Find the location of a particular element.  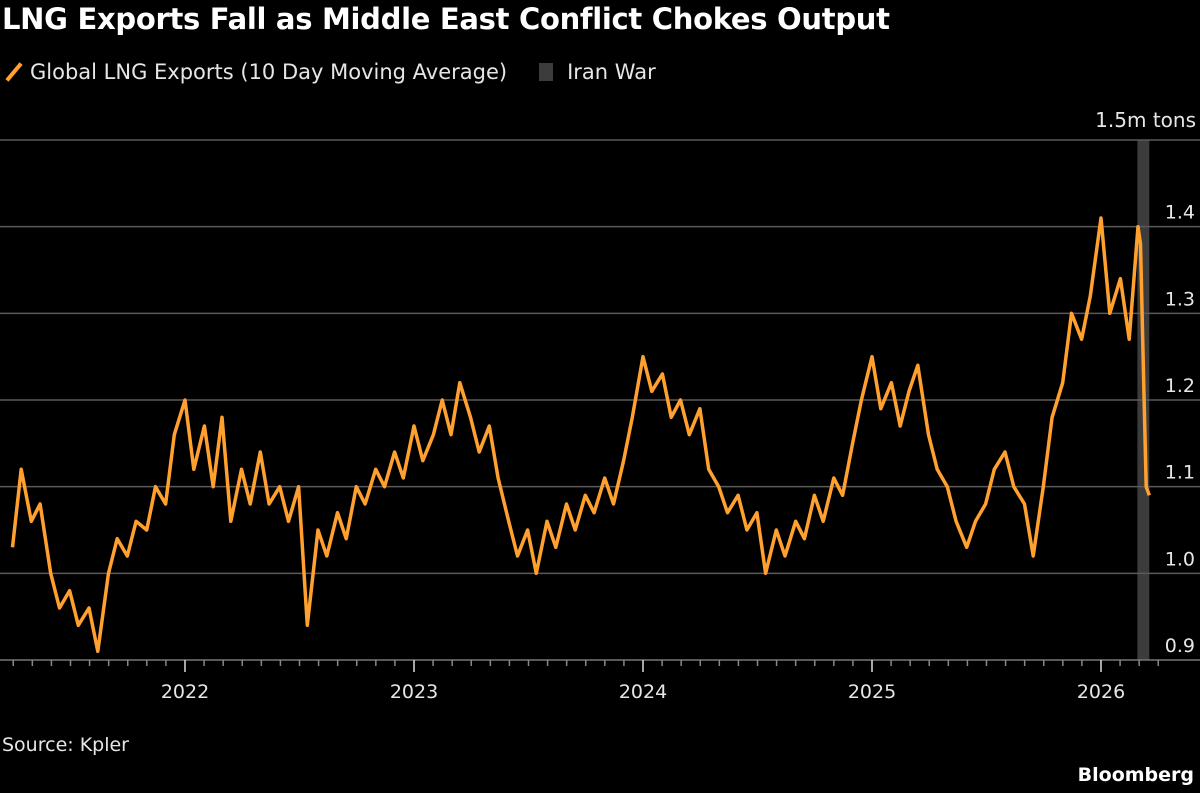

x-tick-label: 2026 is located at coordinates (1101, 692).